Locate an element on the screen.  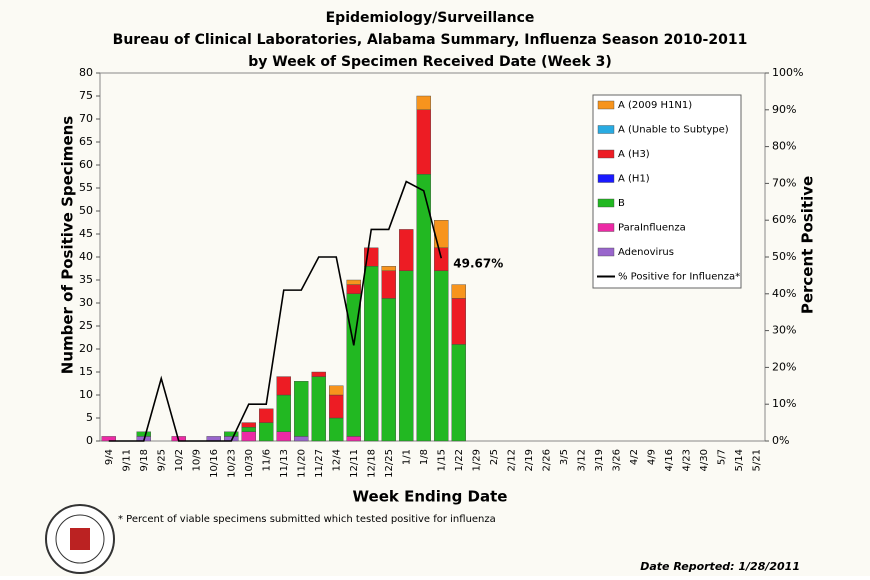
y2-tick-label: 100% is located at coordinates (787, 72).